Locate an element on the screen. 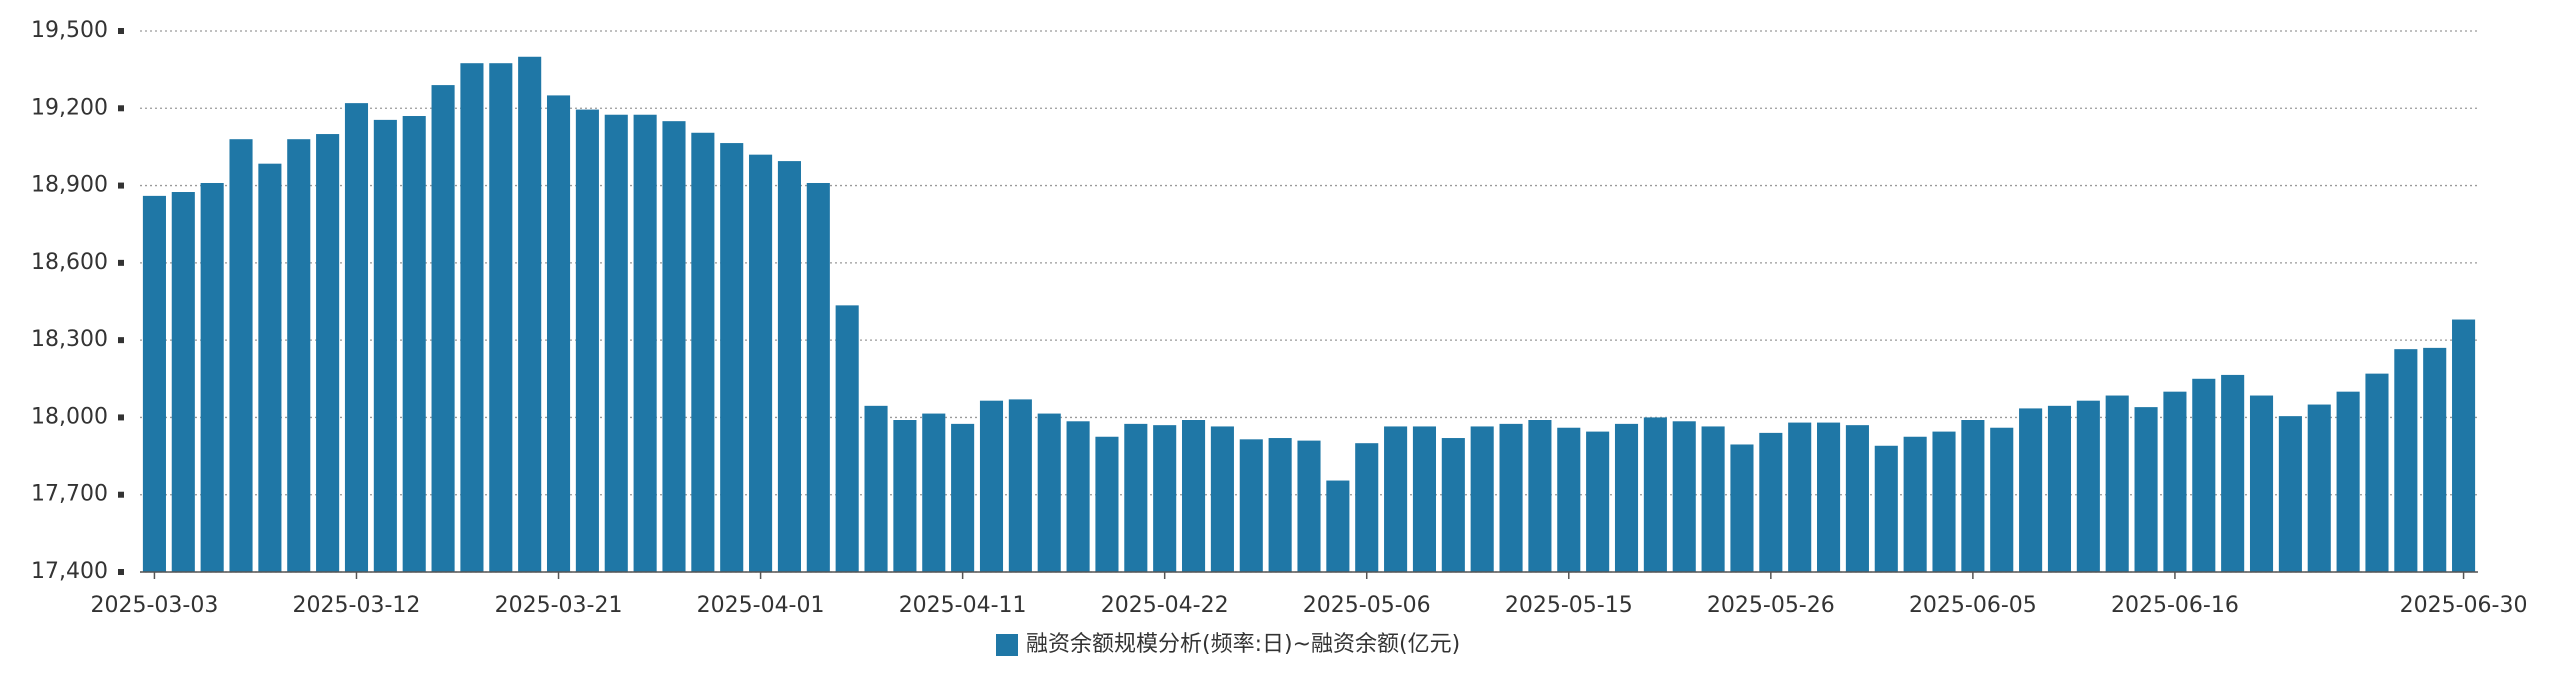 The image size is (2558, 686). x-tick-label: 2025-05-06 is located at coordinates (1367, 605).